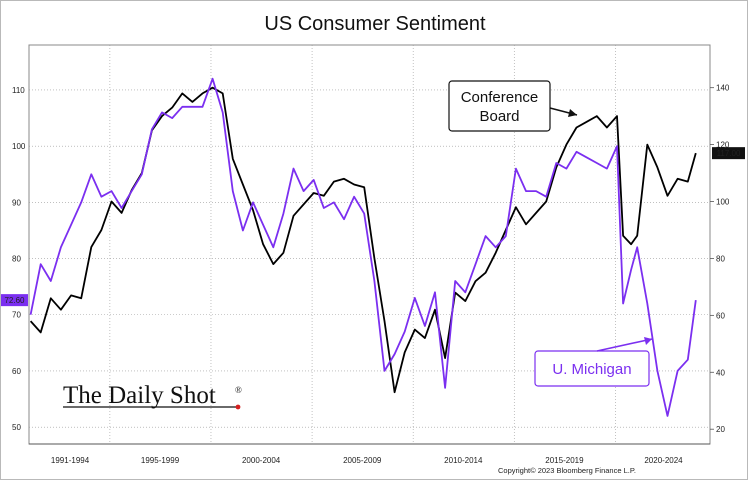  I want to click on conference-board-callout: Conference Board, so click(513, 106).